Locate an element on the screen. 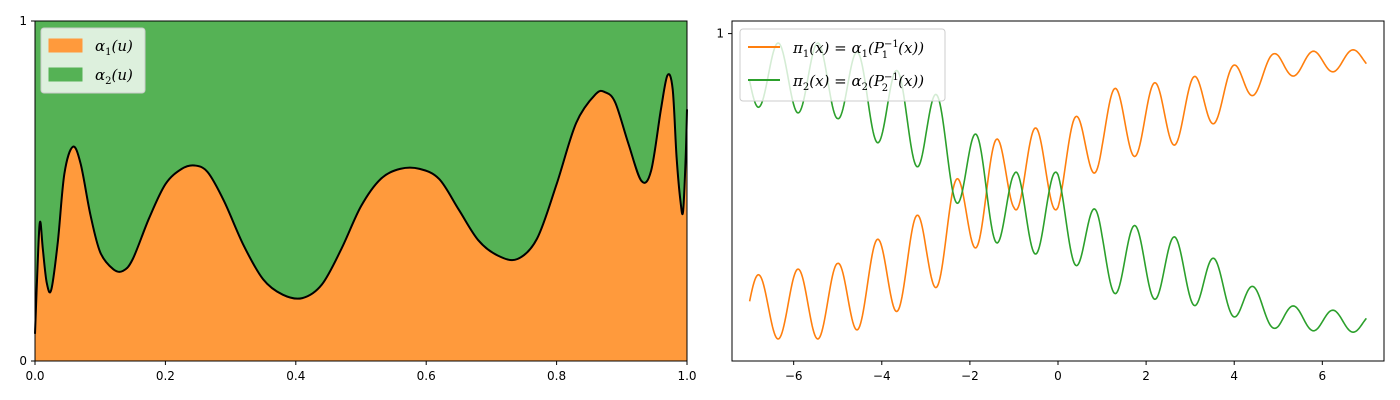 This screenshot has width=1400, height=400. legend-label-alpha2: α2(u) is located at coordinates (114, 76).